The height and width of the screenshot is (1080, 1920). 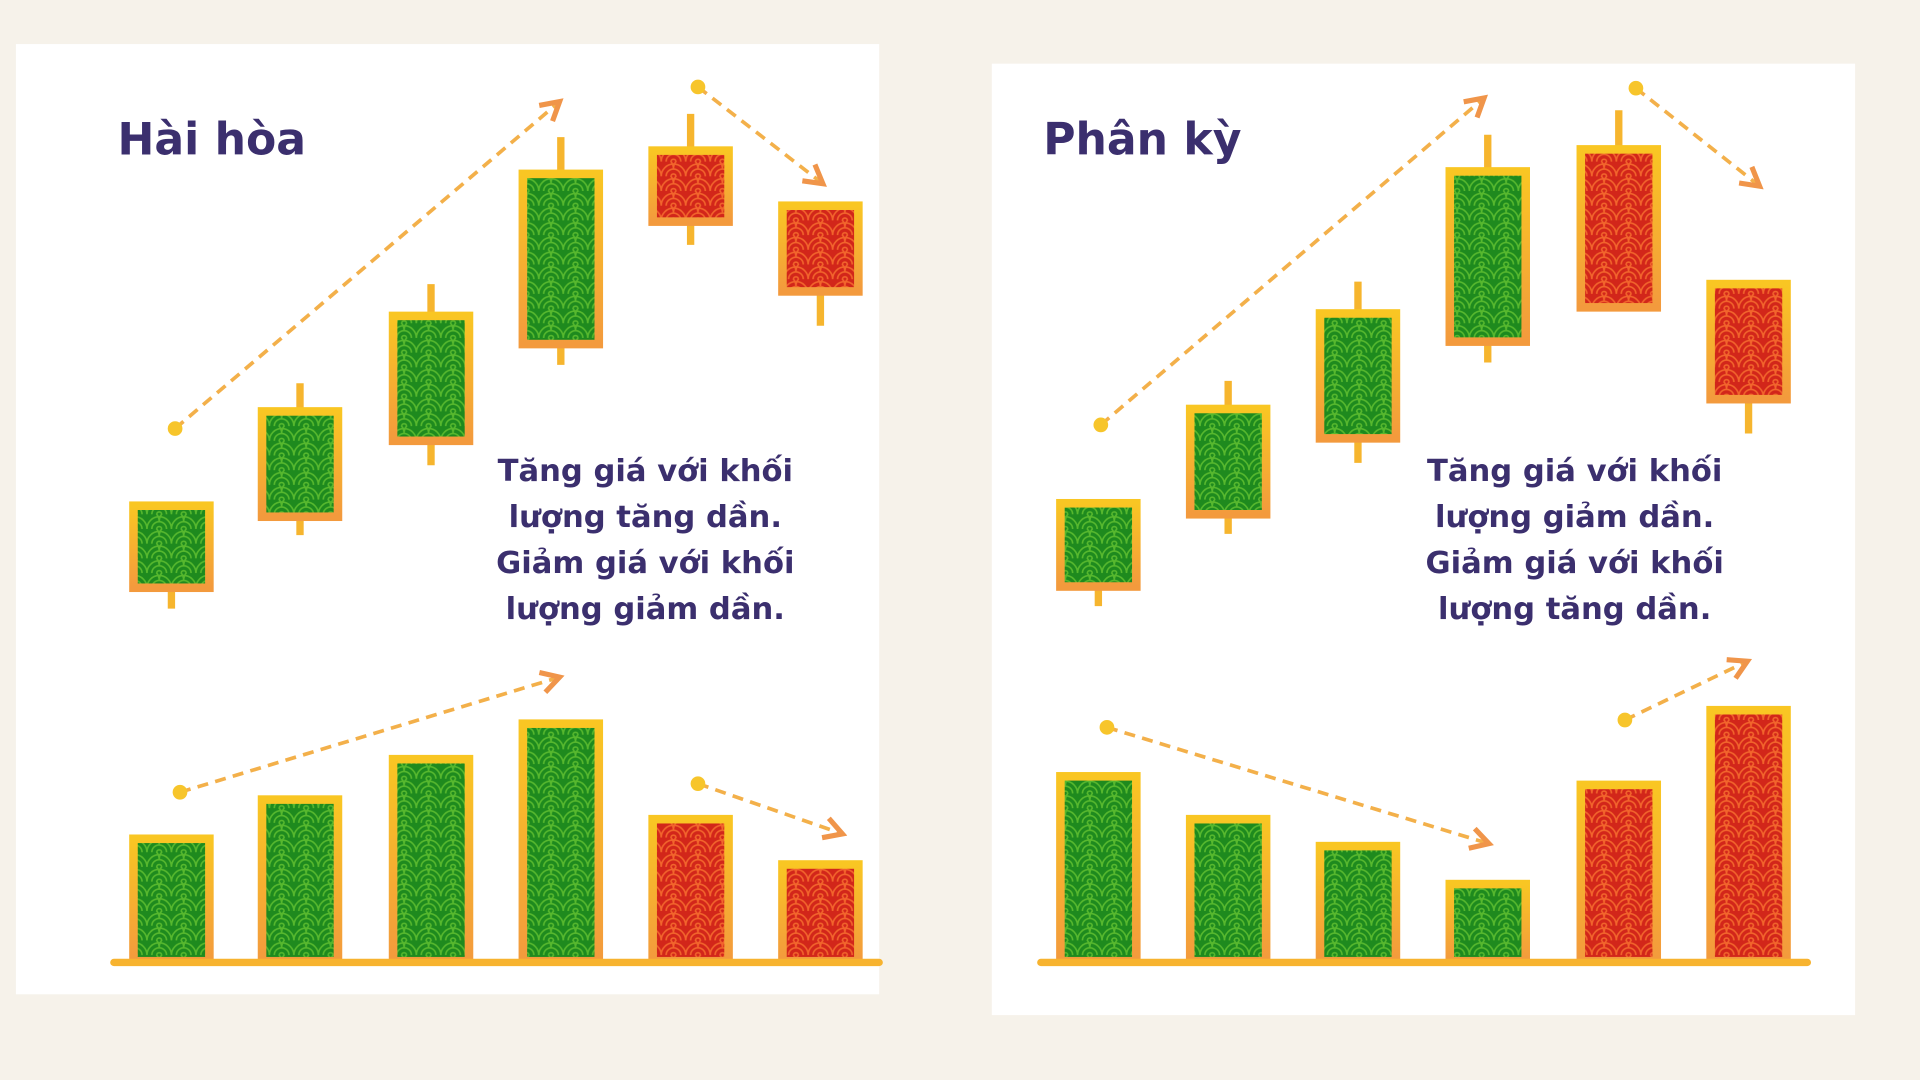 I want to click on panel-title: Hài hòa, so click(x=212, y=139).